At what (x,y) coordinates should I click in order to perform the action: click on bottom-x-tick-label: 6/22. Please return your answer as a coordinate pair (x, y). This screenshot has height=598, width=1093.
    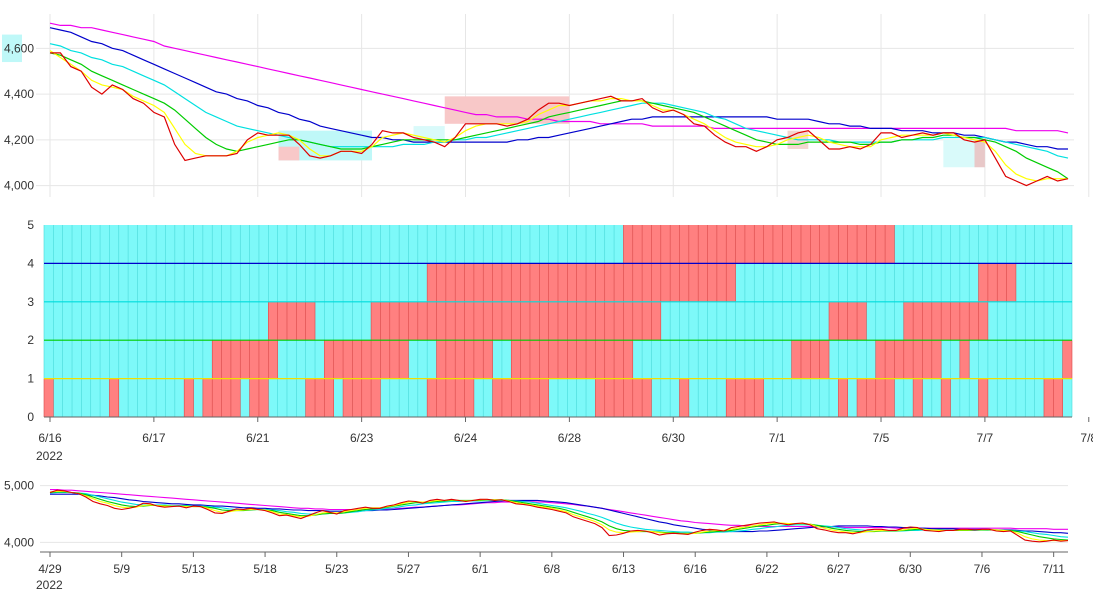
    Looking at the image, I should click on (767, 569).